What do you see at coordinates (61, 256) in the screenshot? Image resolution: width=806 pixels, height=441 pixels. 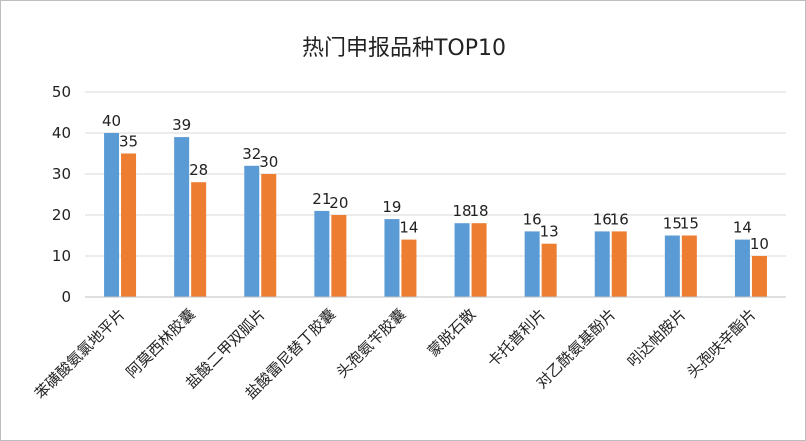 I see `y-tick-label: 10` at bounding box center [61, 256].